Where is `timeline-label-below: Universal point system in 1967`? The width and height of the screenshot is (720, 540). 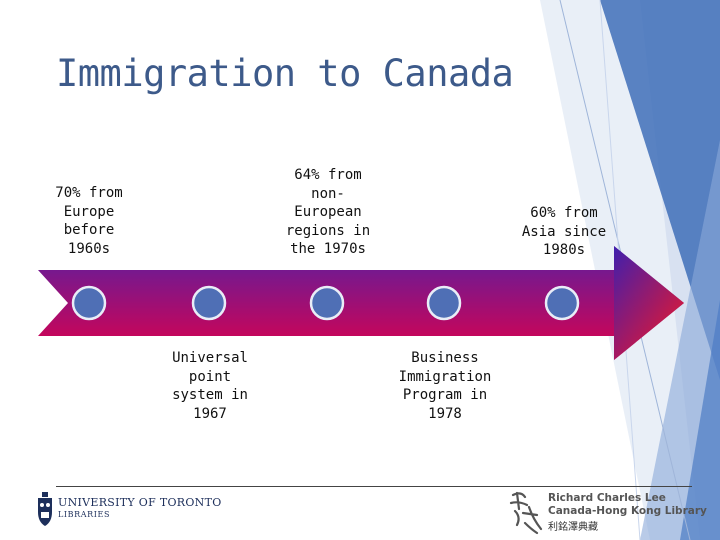 timeline-label-below: Universal point system in 1967 is located at coordinates (210, 386).